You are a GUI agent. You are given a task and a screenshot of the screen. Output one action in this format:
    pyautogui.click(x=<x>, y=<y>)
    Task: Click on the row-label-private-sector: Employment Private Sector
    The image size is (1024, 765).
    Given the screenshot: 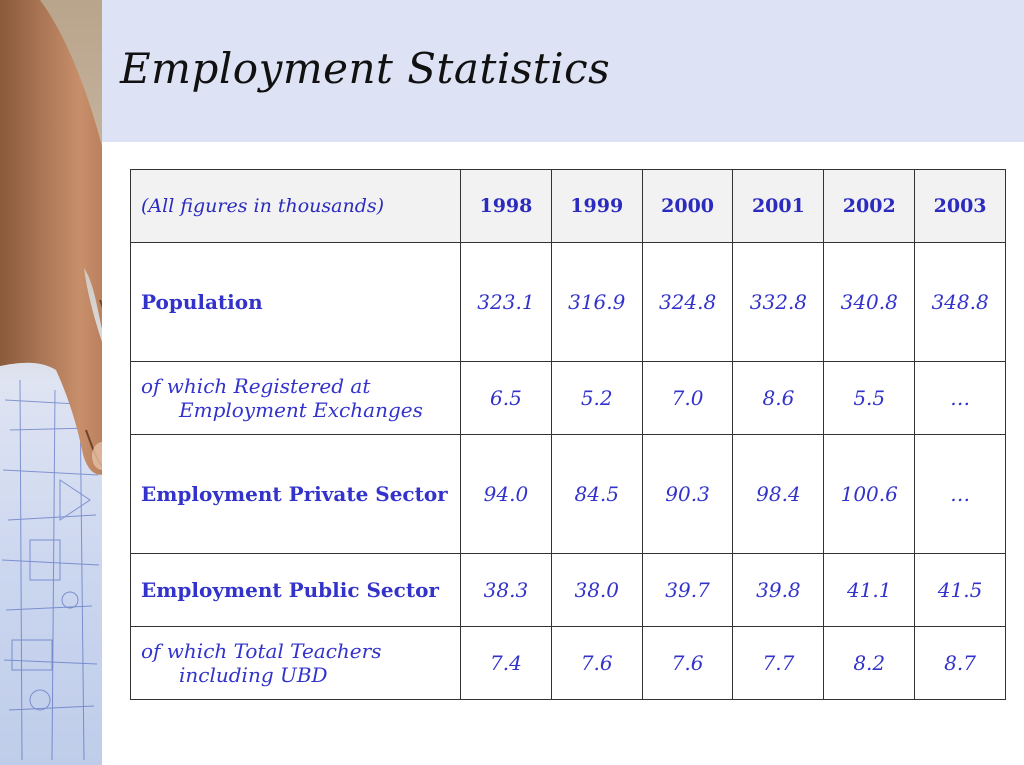 What is the action you would take?
    pyautogui.click(x=295, y=494)
    